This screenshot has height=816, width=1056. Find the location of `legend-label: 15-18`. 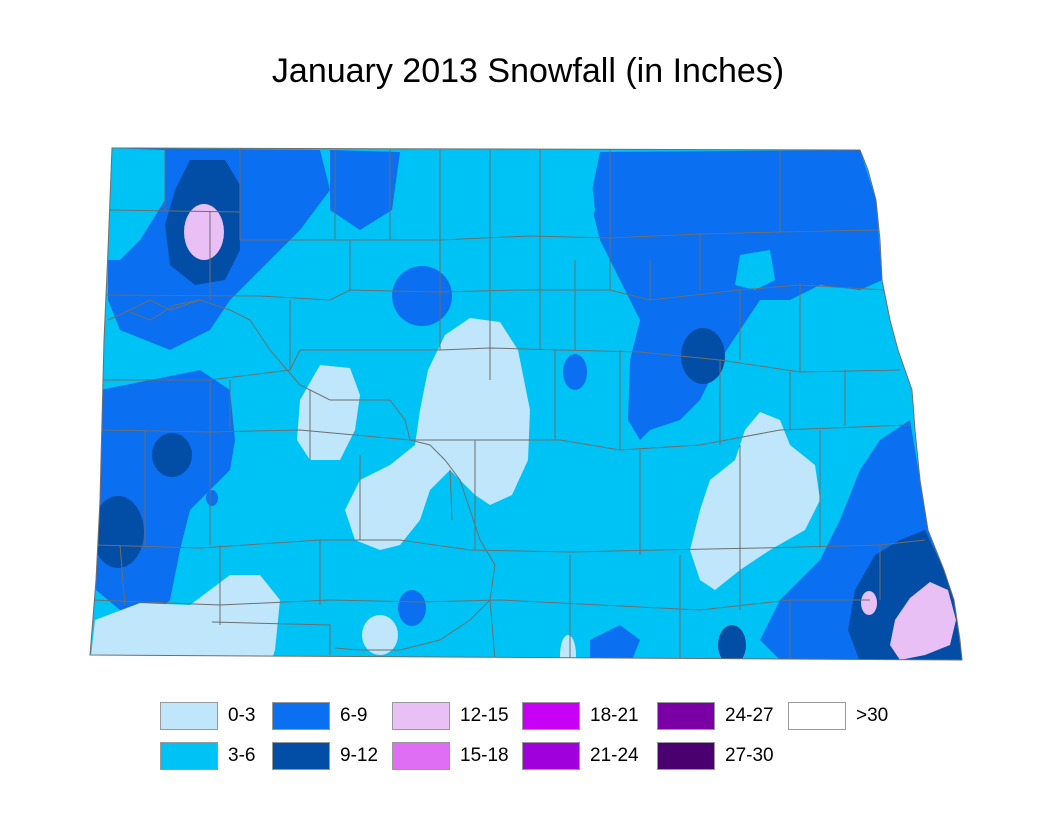

legend-label: 15-18 is located at coordinates (484, 755).